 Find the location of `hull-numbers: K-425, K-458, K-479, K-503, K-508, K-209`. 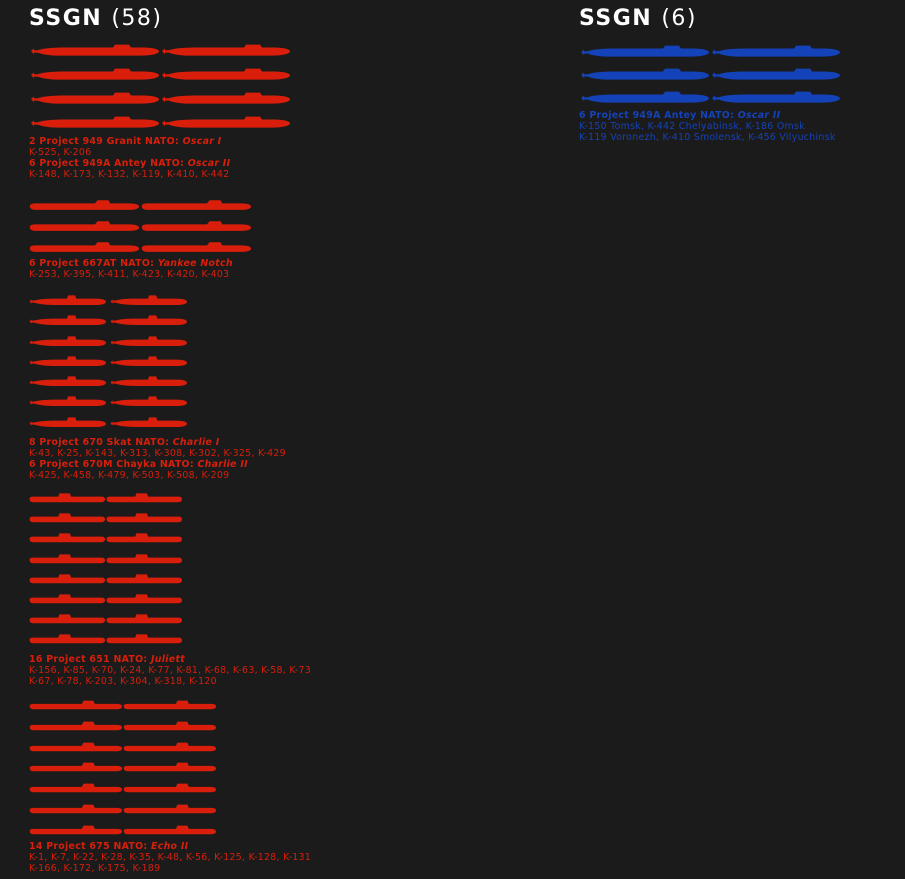

hull-numbers: K-425, K-458, K-479, K-503, K-508, K-209 is located at coordinates (129, 476).